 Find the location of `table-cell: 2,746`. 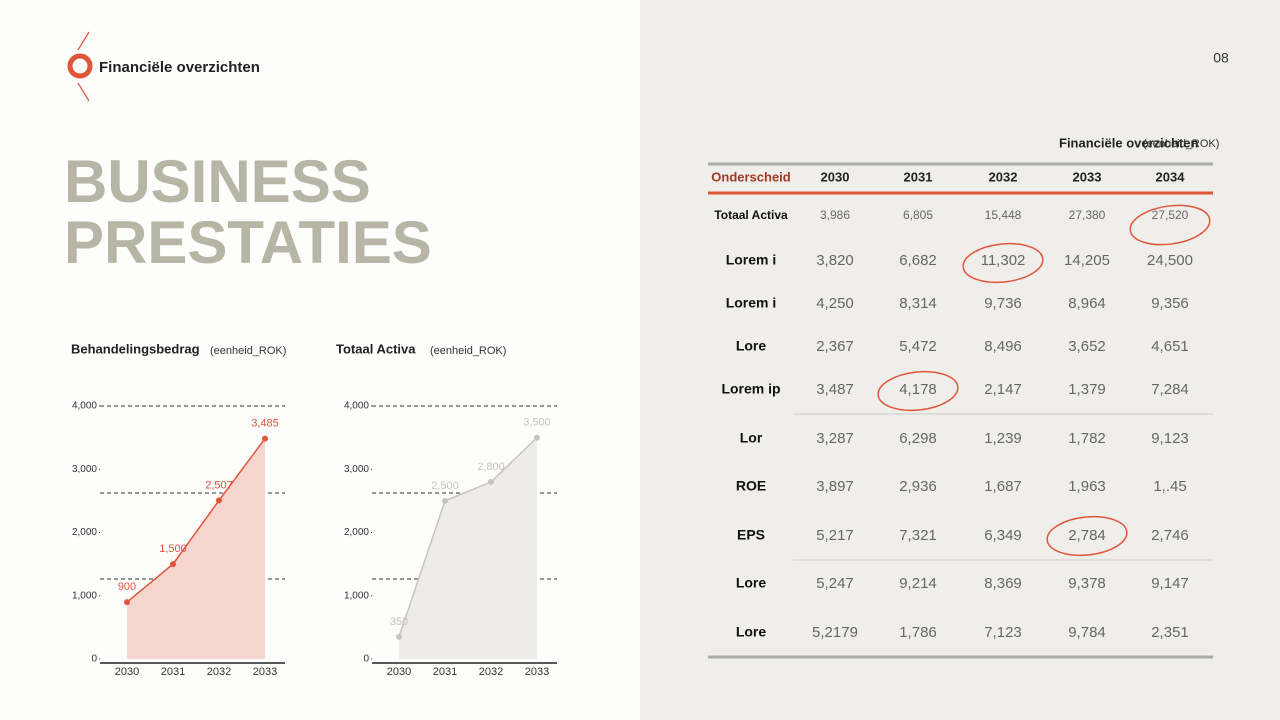

table-cell: 2,746 is located at coordinates (1170, 535).